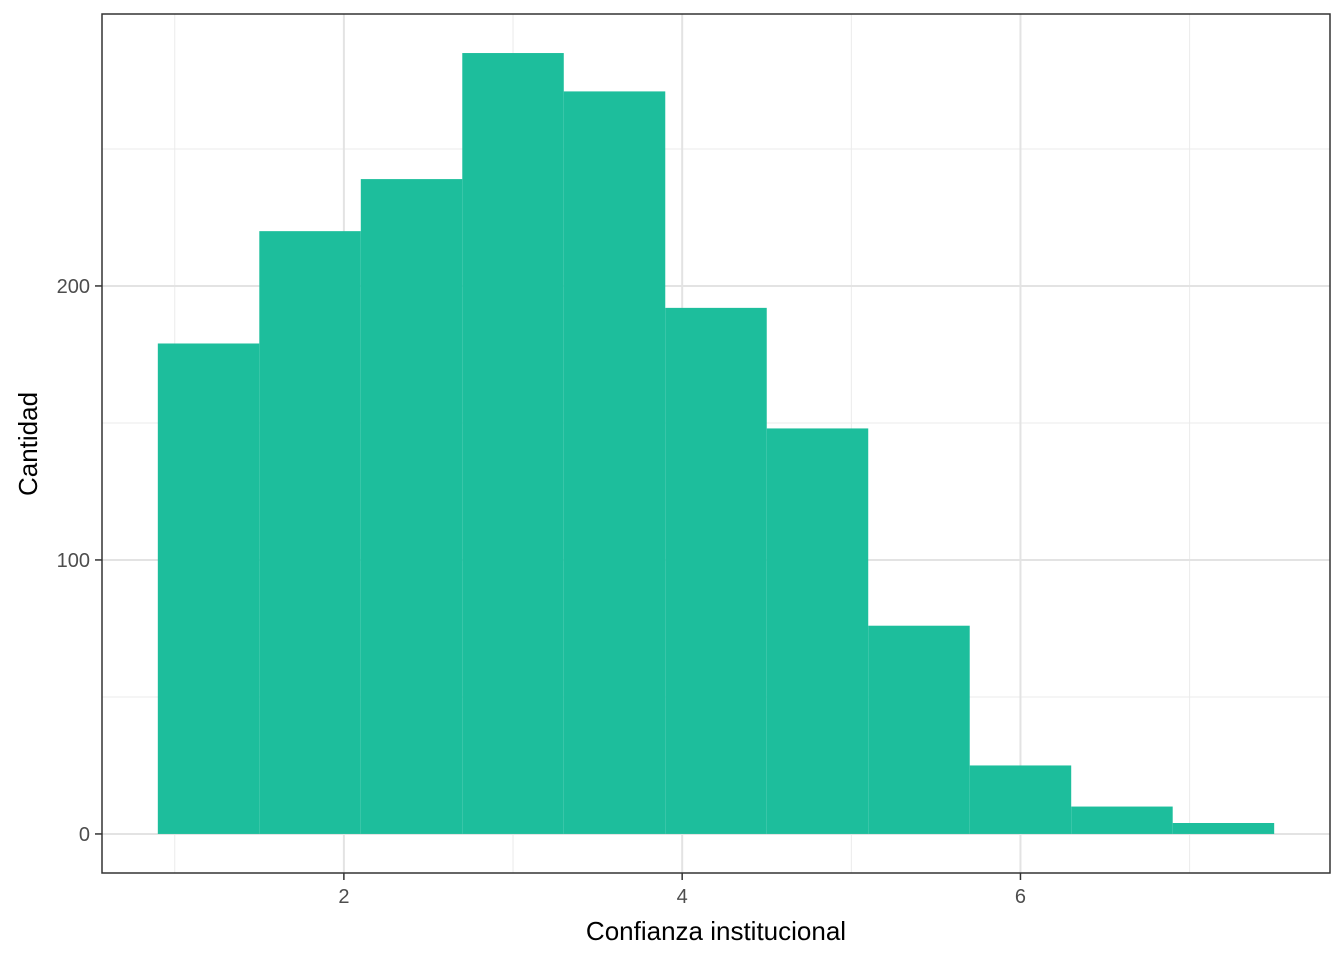 The height and width of the screenshot is (960, 1344). Describe the element at coordinates (343, 897) in the screenshot. I see `x-tick-label: 2` at that location.